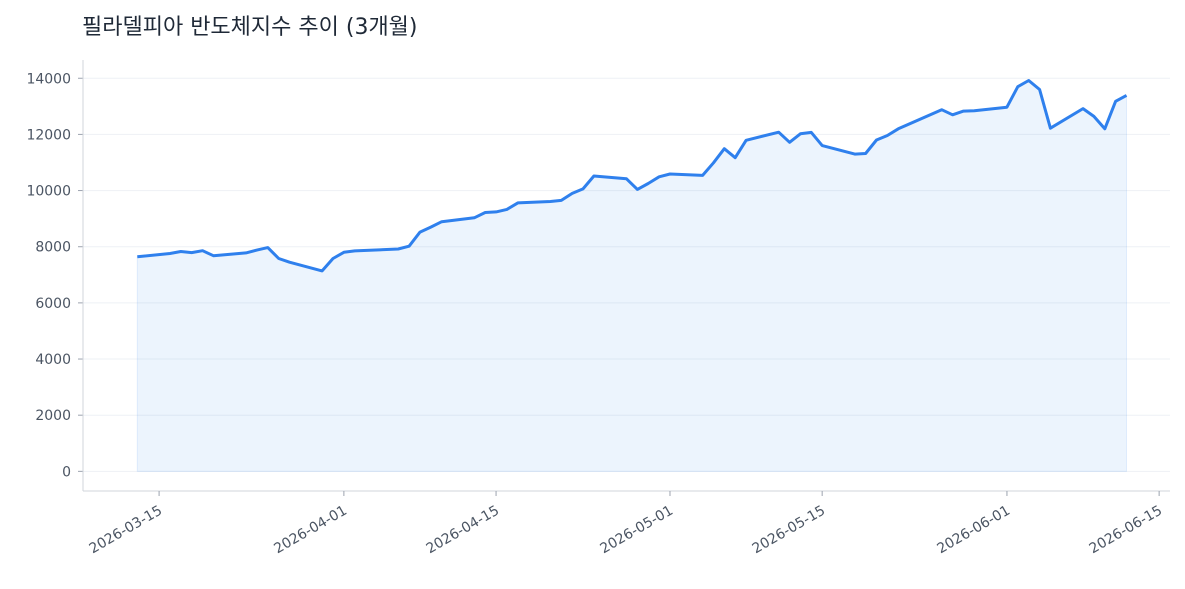 This screenshot has width=1185, height=589. I want to click on y-tick-label: 8000, so click(53, 248).